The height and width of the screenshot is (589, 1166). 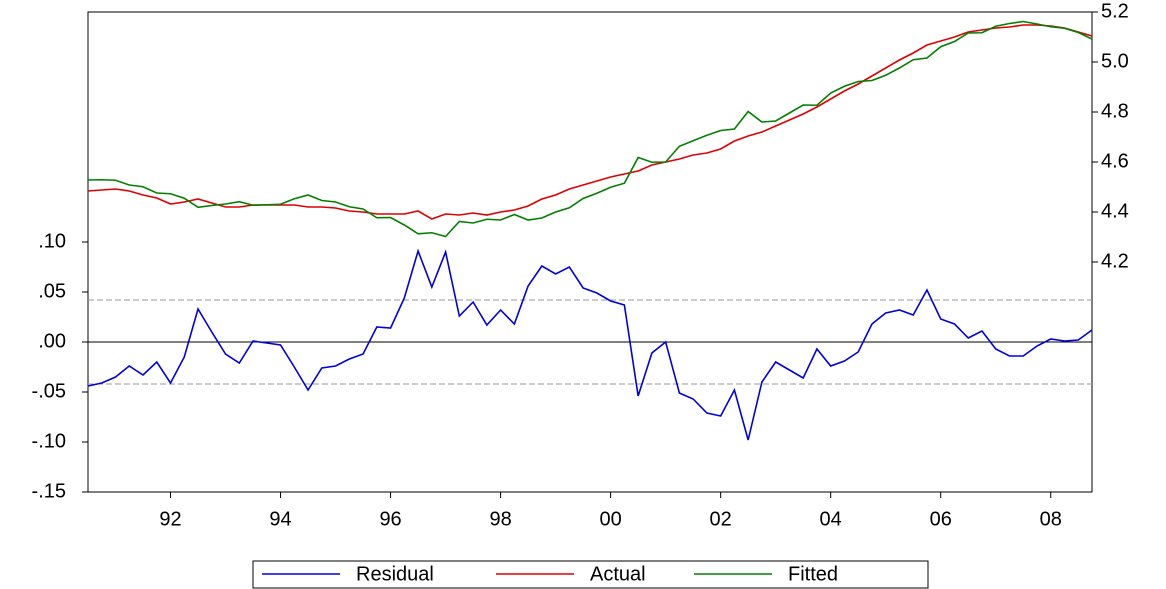 What do you see at coordinates (1115, 61) in the screenshot?
I see `y2-tick-label: 5.0` at bounding box center [1115, 61].